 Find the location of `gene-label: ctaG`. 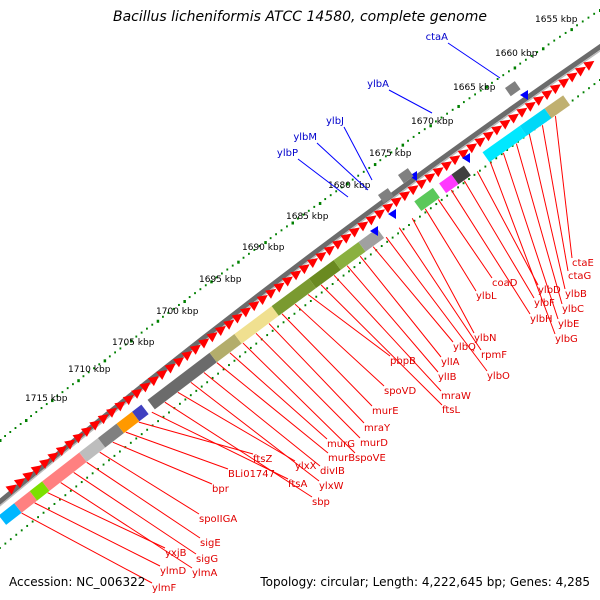

gene-label: ctaG is located at coordinates (579, 276).